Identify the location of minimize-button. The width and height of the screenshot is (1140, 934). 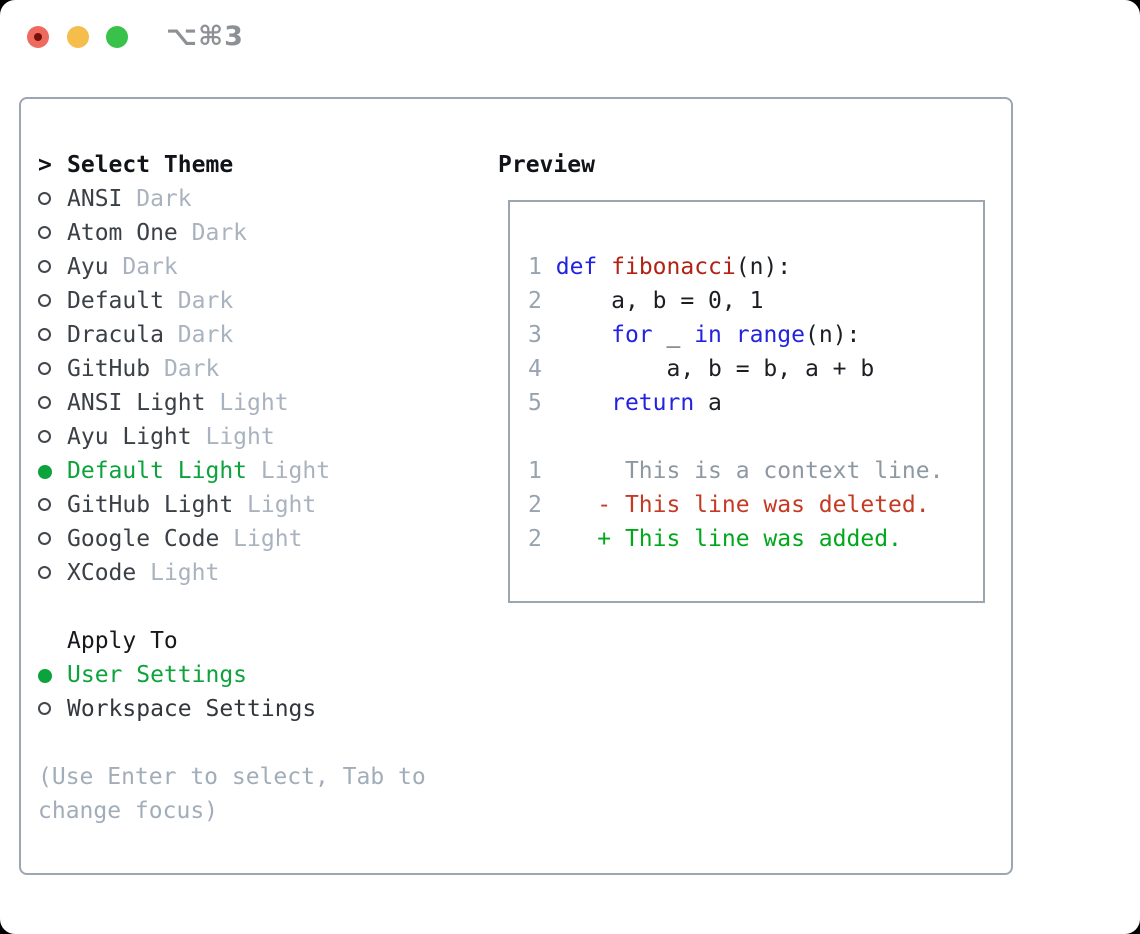
(78, 37).